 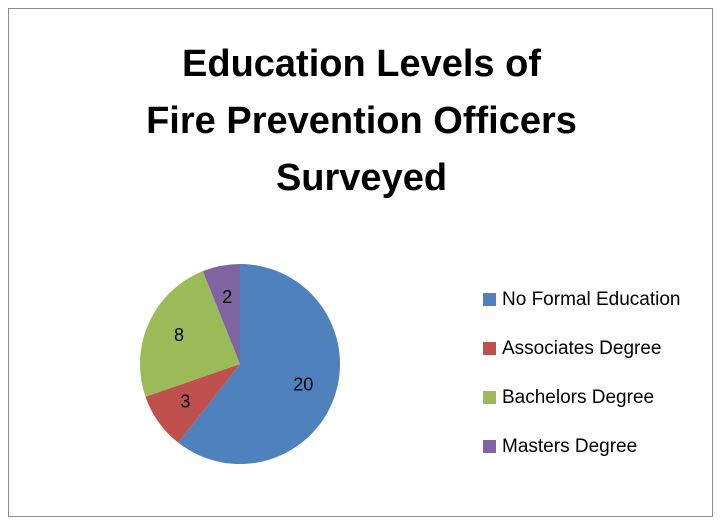 What do you see at coordinates (221, 314) in the screenshot?
I see `pie-slice-masters-degree` at bounding box center [221, 314].